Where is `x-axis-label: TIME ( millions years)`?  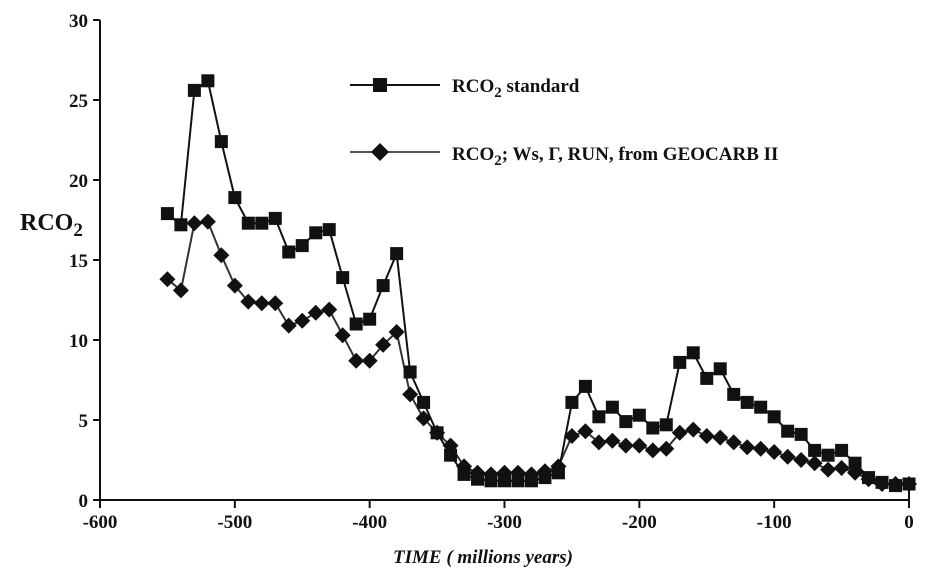
x-axis-label: TIME ( millions years) is located at coordinates (483, 557).